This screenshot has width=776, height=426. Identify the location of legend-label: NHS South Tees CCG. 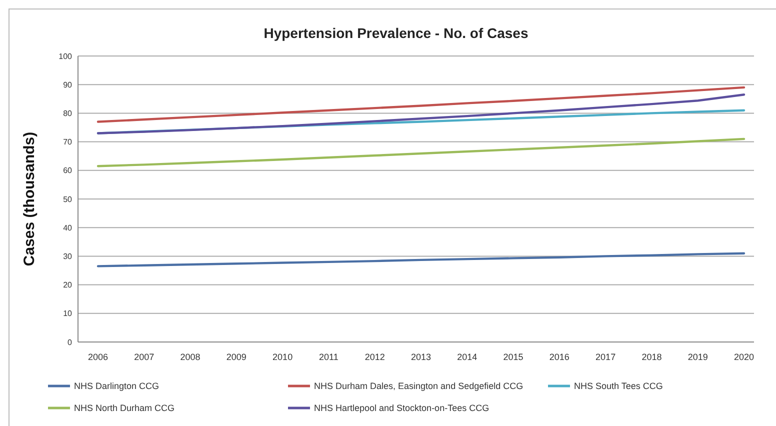
(618, 386).